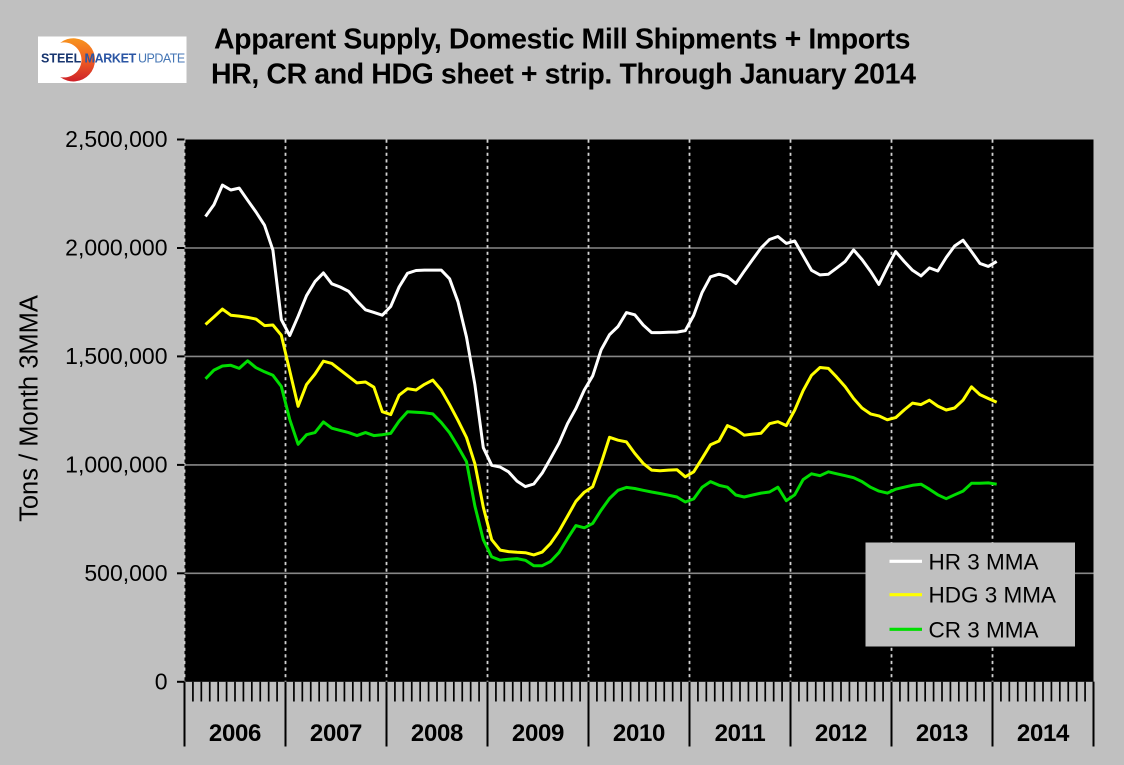  Describe the element at coordinates (235, 733) in the screenshot. I see `svg-text: 2006` at that location.